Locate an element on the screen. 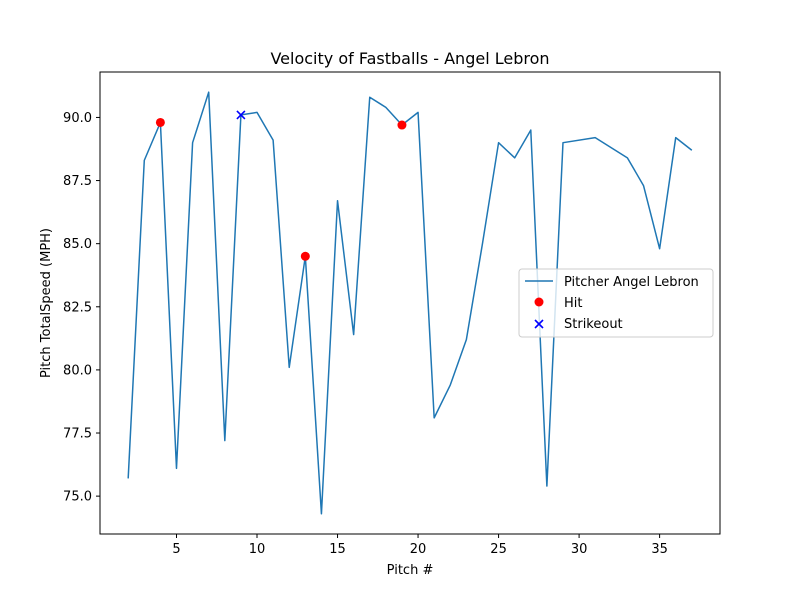 Image resolution: width=800 pixels, height=600 pixels. y-axis-ticks: 75.0 77.5 80.0 82.5 85.0 87.5 90.0 is located at coordinates (81, 308).